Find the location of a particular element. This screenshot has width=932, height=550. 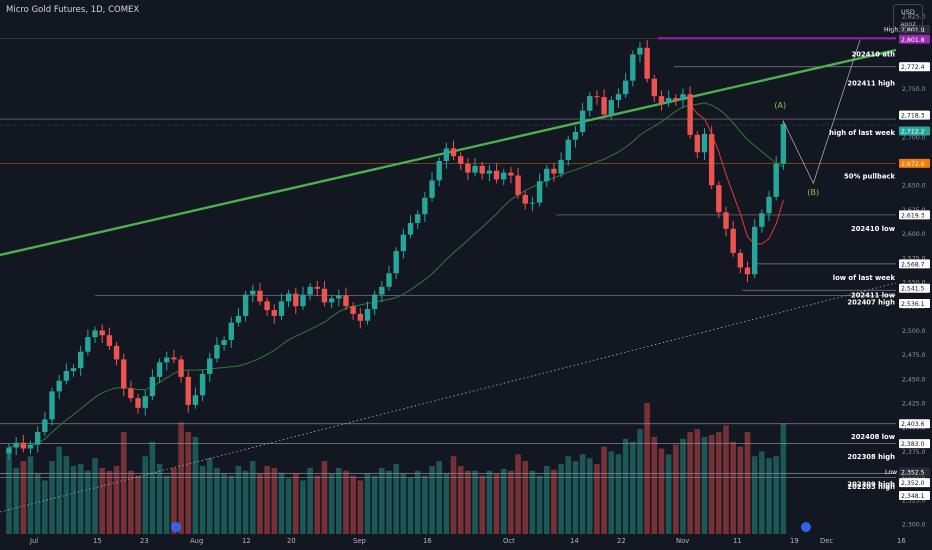

level-annotation: 202407 high is located at coordinates (871, 302).